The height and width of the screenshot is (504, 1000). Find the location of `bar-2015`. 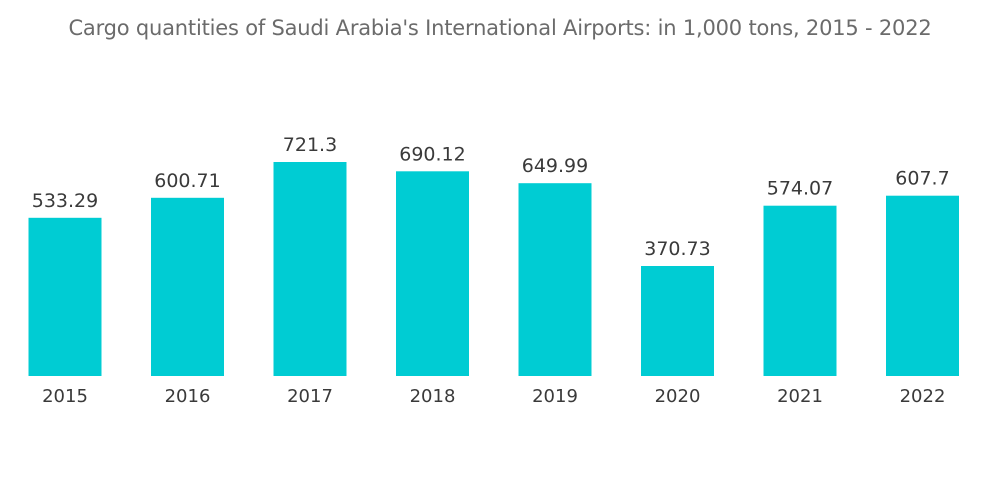

bar-2015 is located at coordinates (65, 296).